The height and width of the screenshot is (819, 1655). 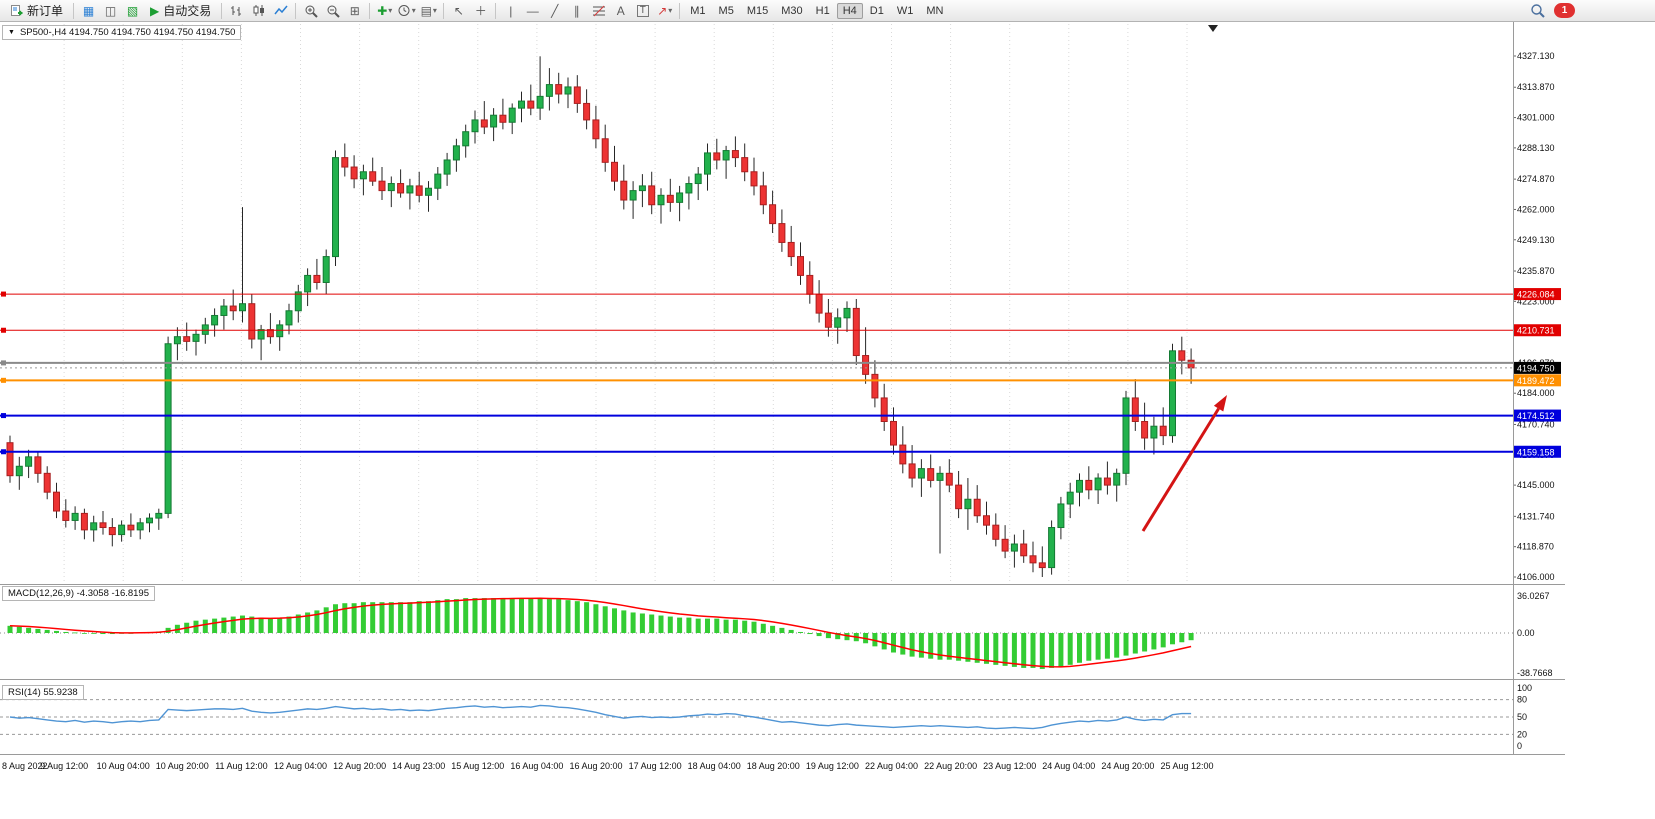 I want to click on vline-tool-button: |, so click(x=510, y=11).